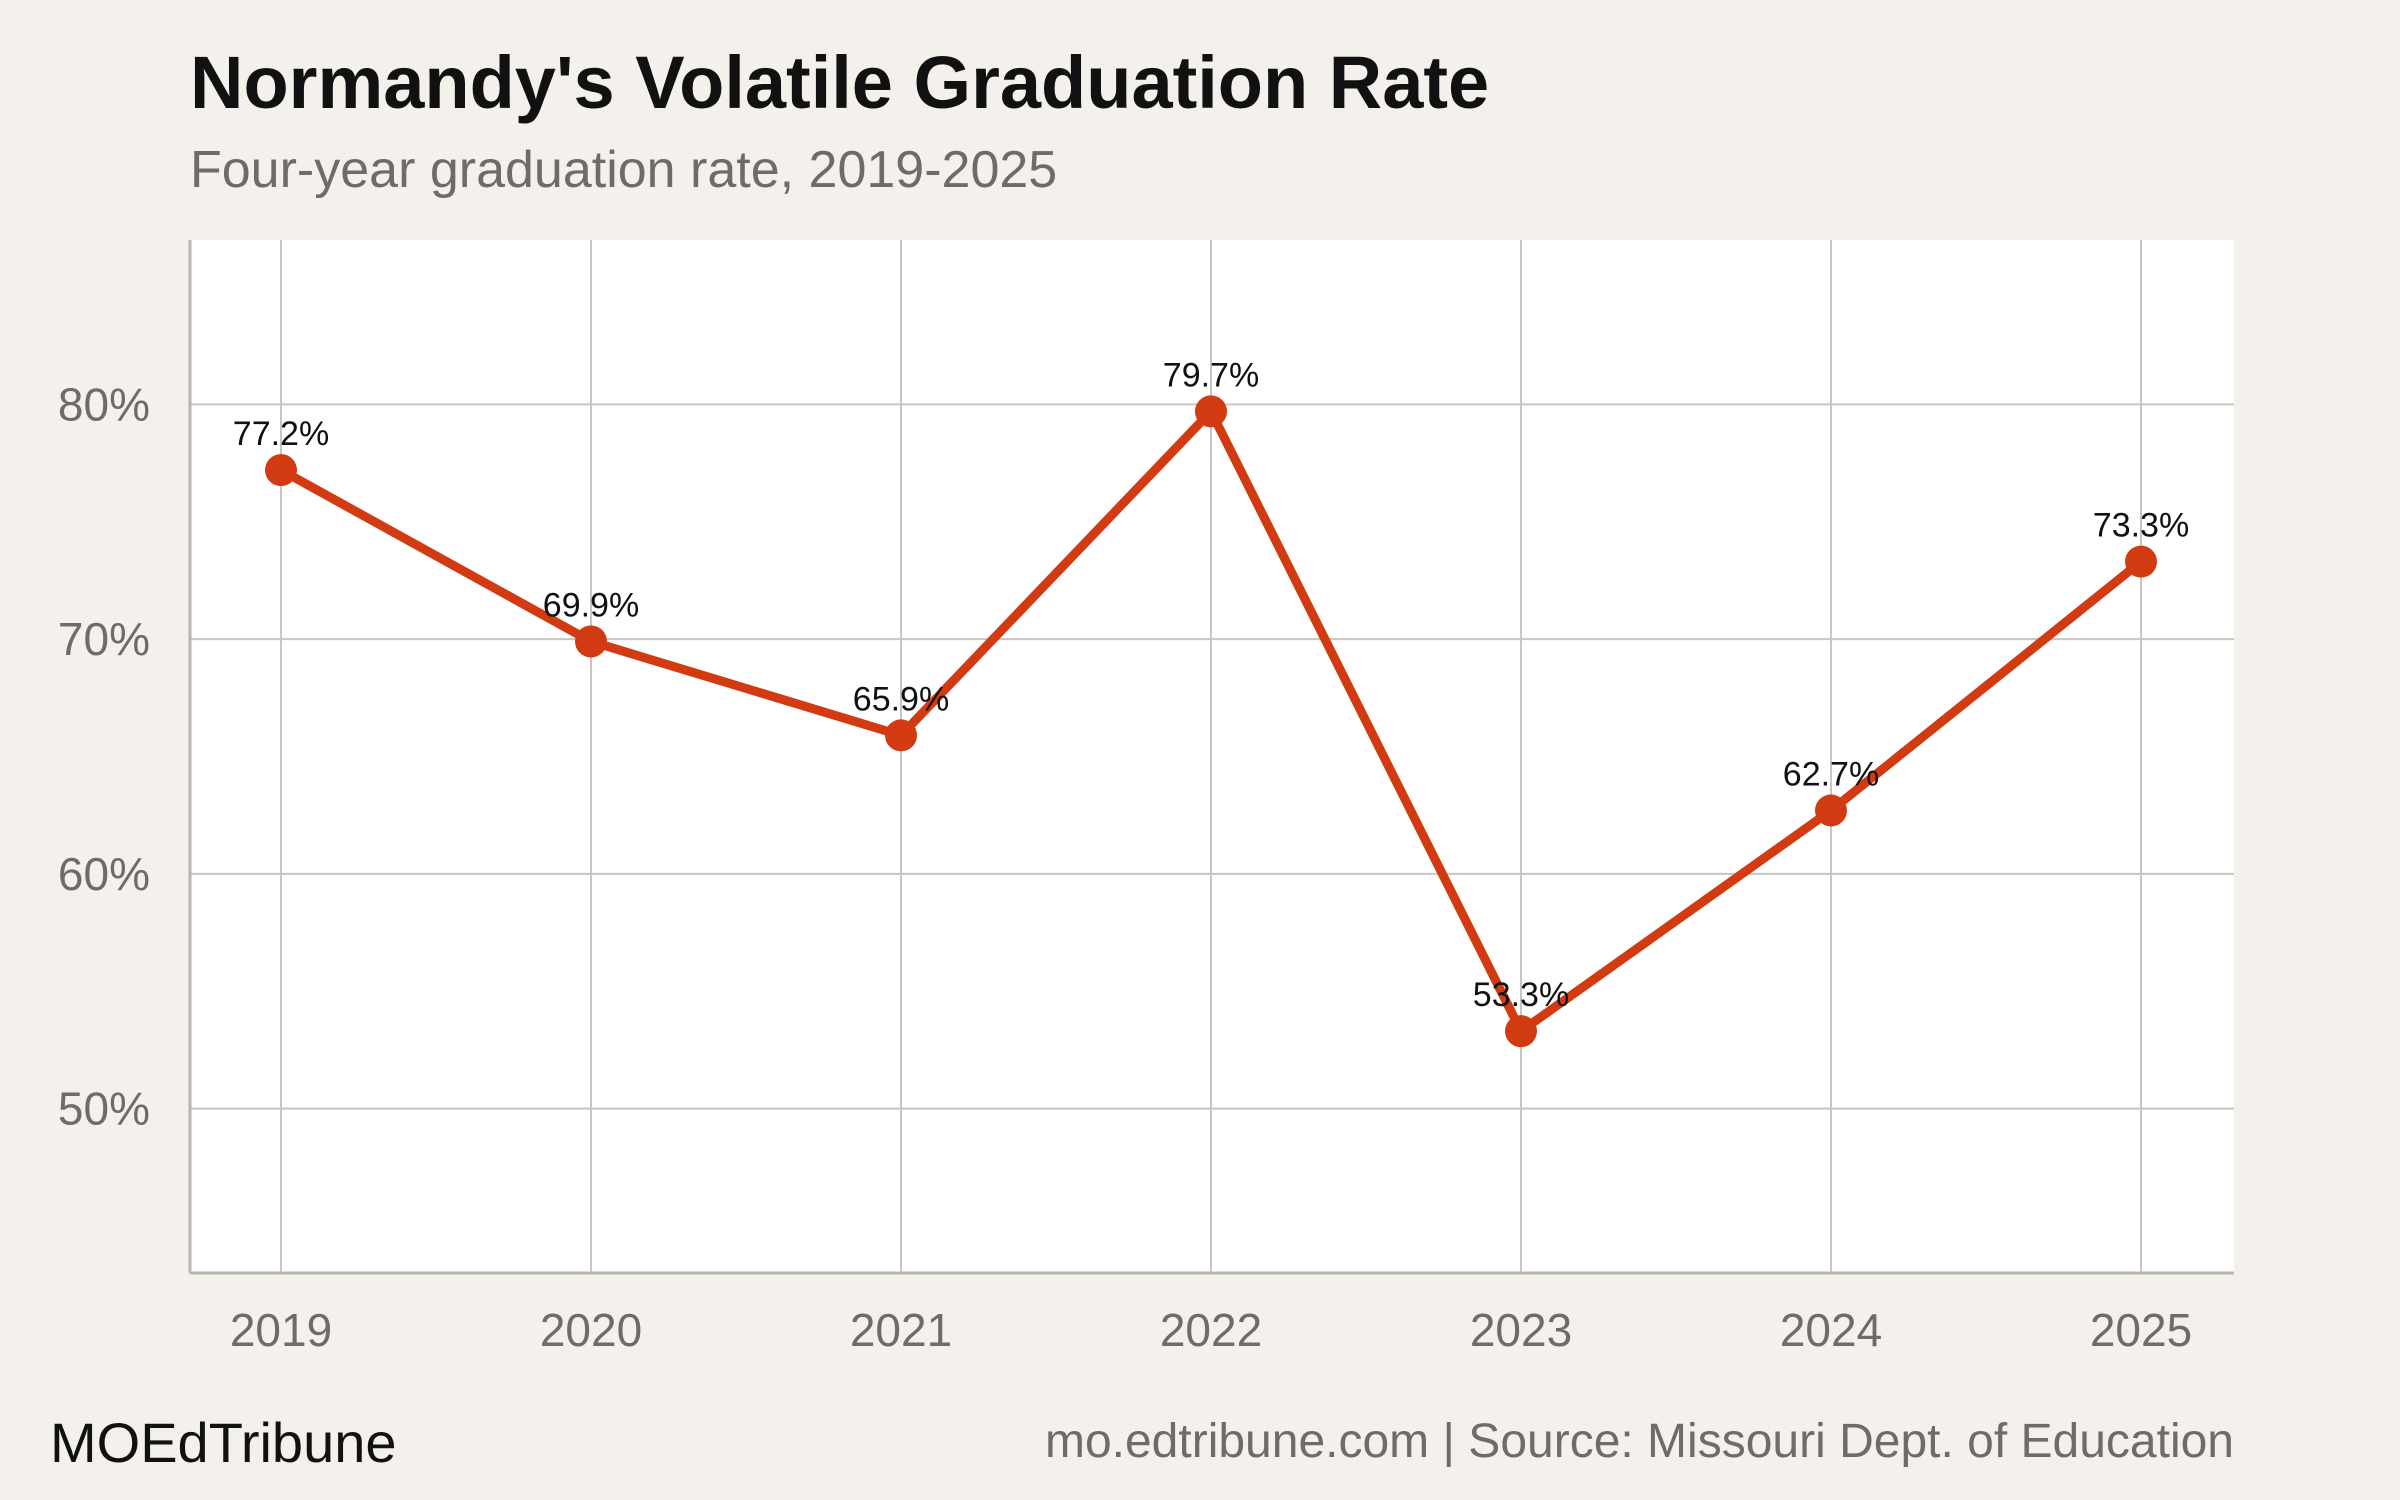  What do you see at coordinates (1831, 774) in the screenshot?
I see `data-label: 62.7%` at bounding box center [1831, 774].